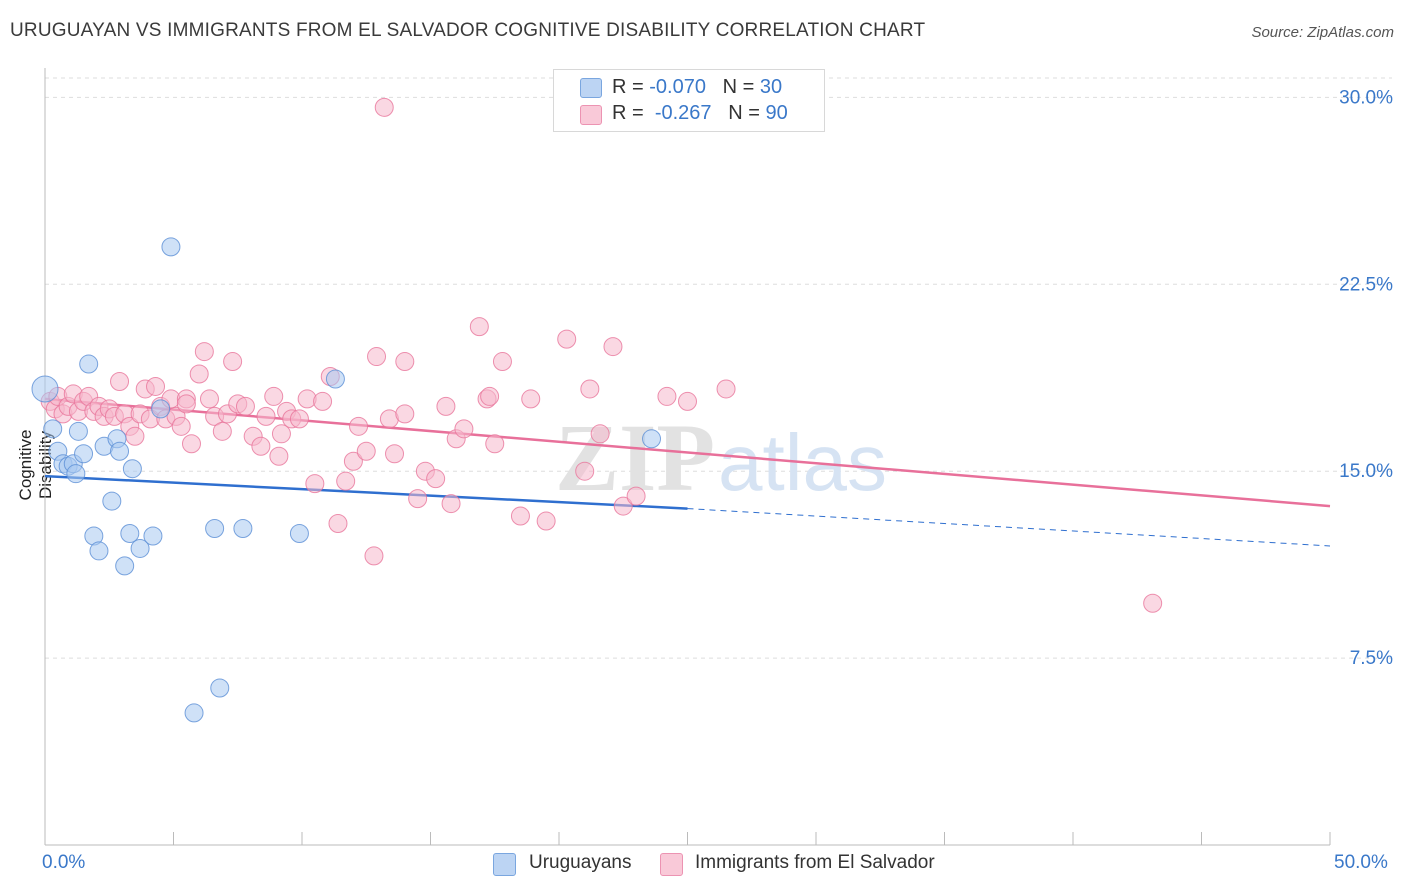 This screenshot has width=1406, height=892. What do you see at coordinates (1371, 658) in the screenshot?
I see `y-tick-label-0: 7.5%` at bounding box center [1371, 658].